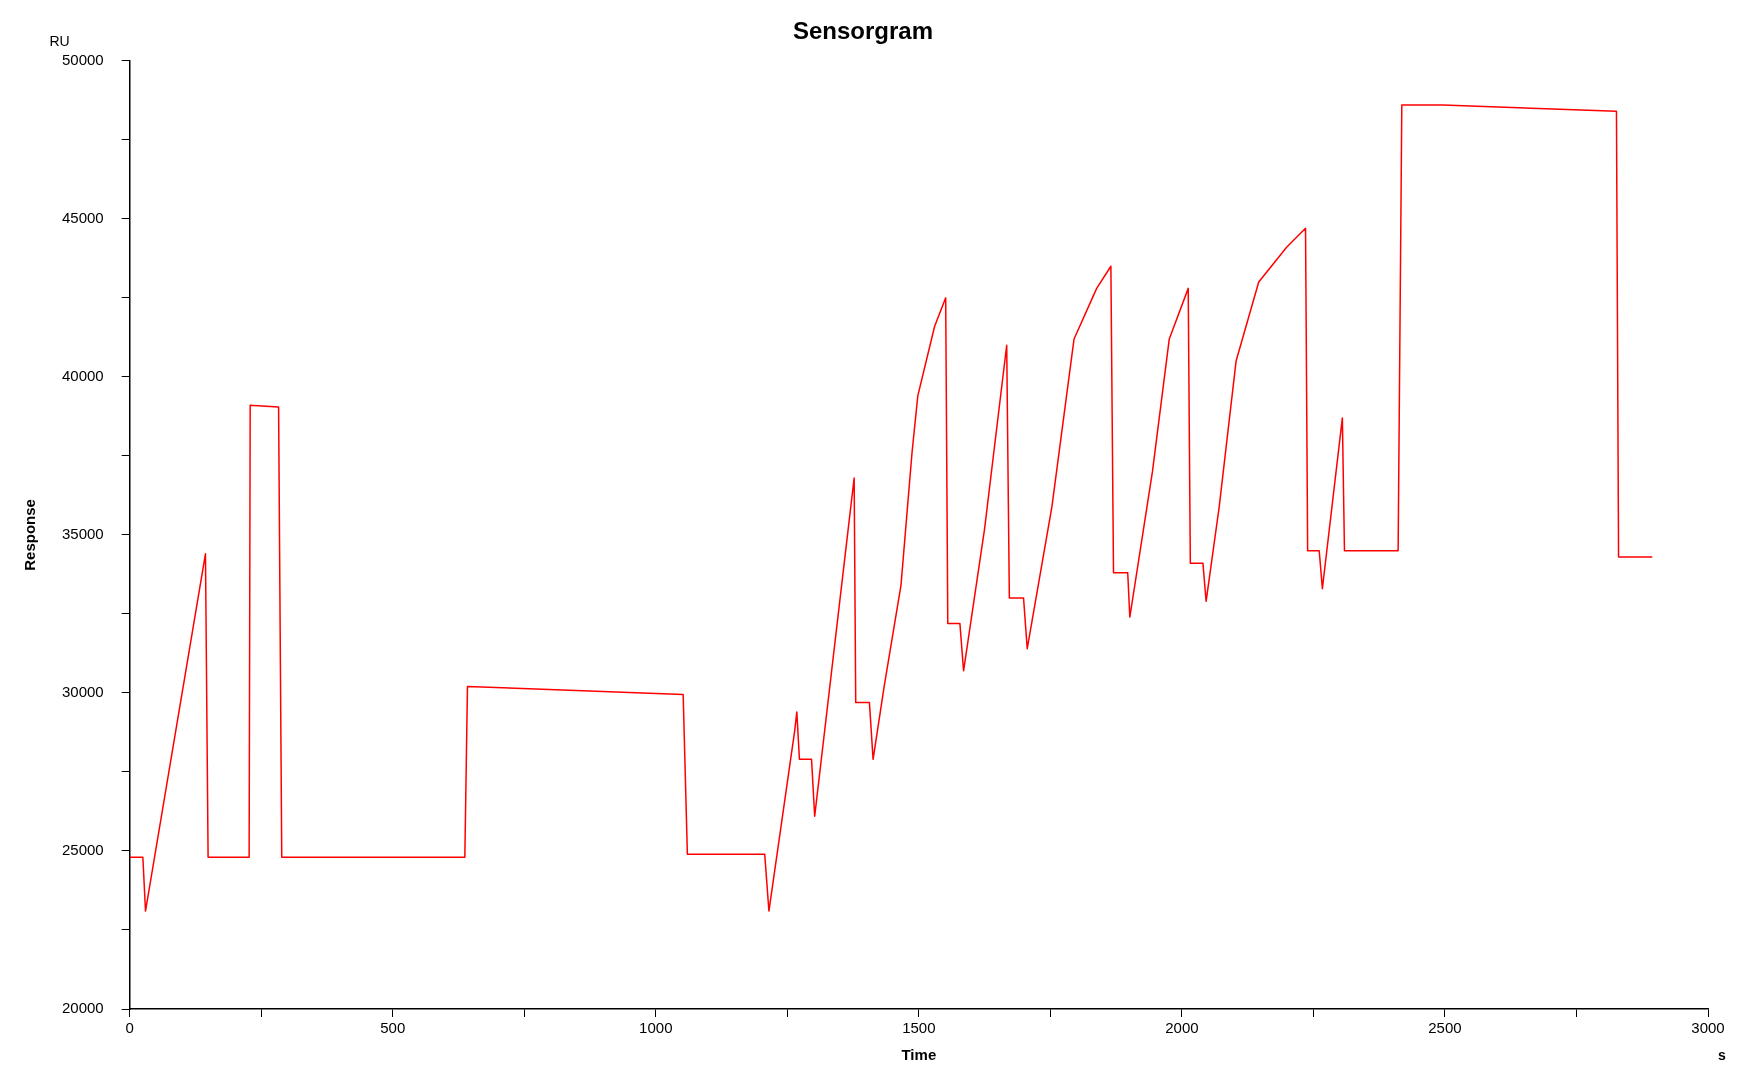  I want to click on y-tick-label: 50000, so click(82, 59).